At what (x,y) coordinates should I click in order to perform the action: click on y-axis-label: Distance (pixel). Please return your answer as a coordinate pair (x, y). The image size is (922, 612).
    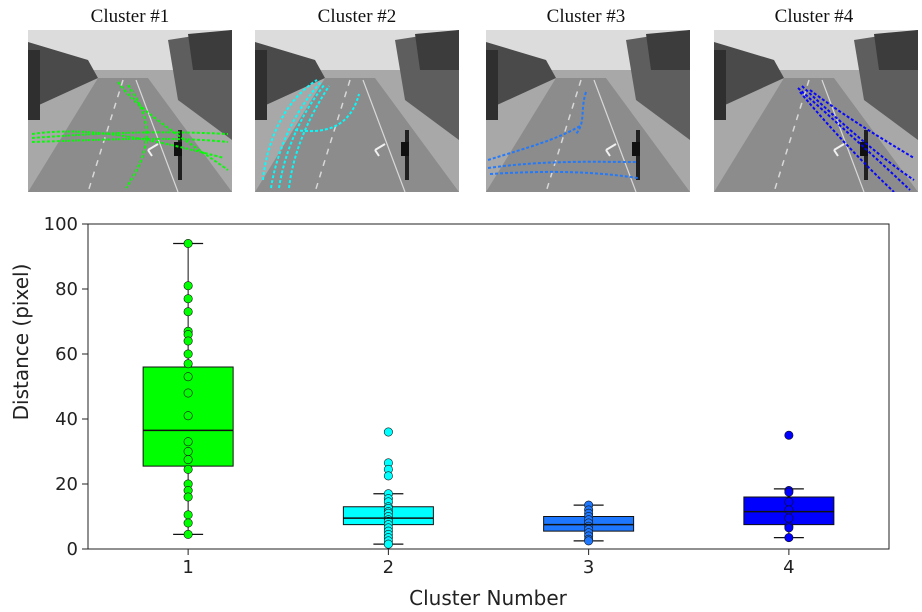
    Looking at the image, I should click on (21, 342).